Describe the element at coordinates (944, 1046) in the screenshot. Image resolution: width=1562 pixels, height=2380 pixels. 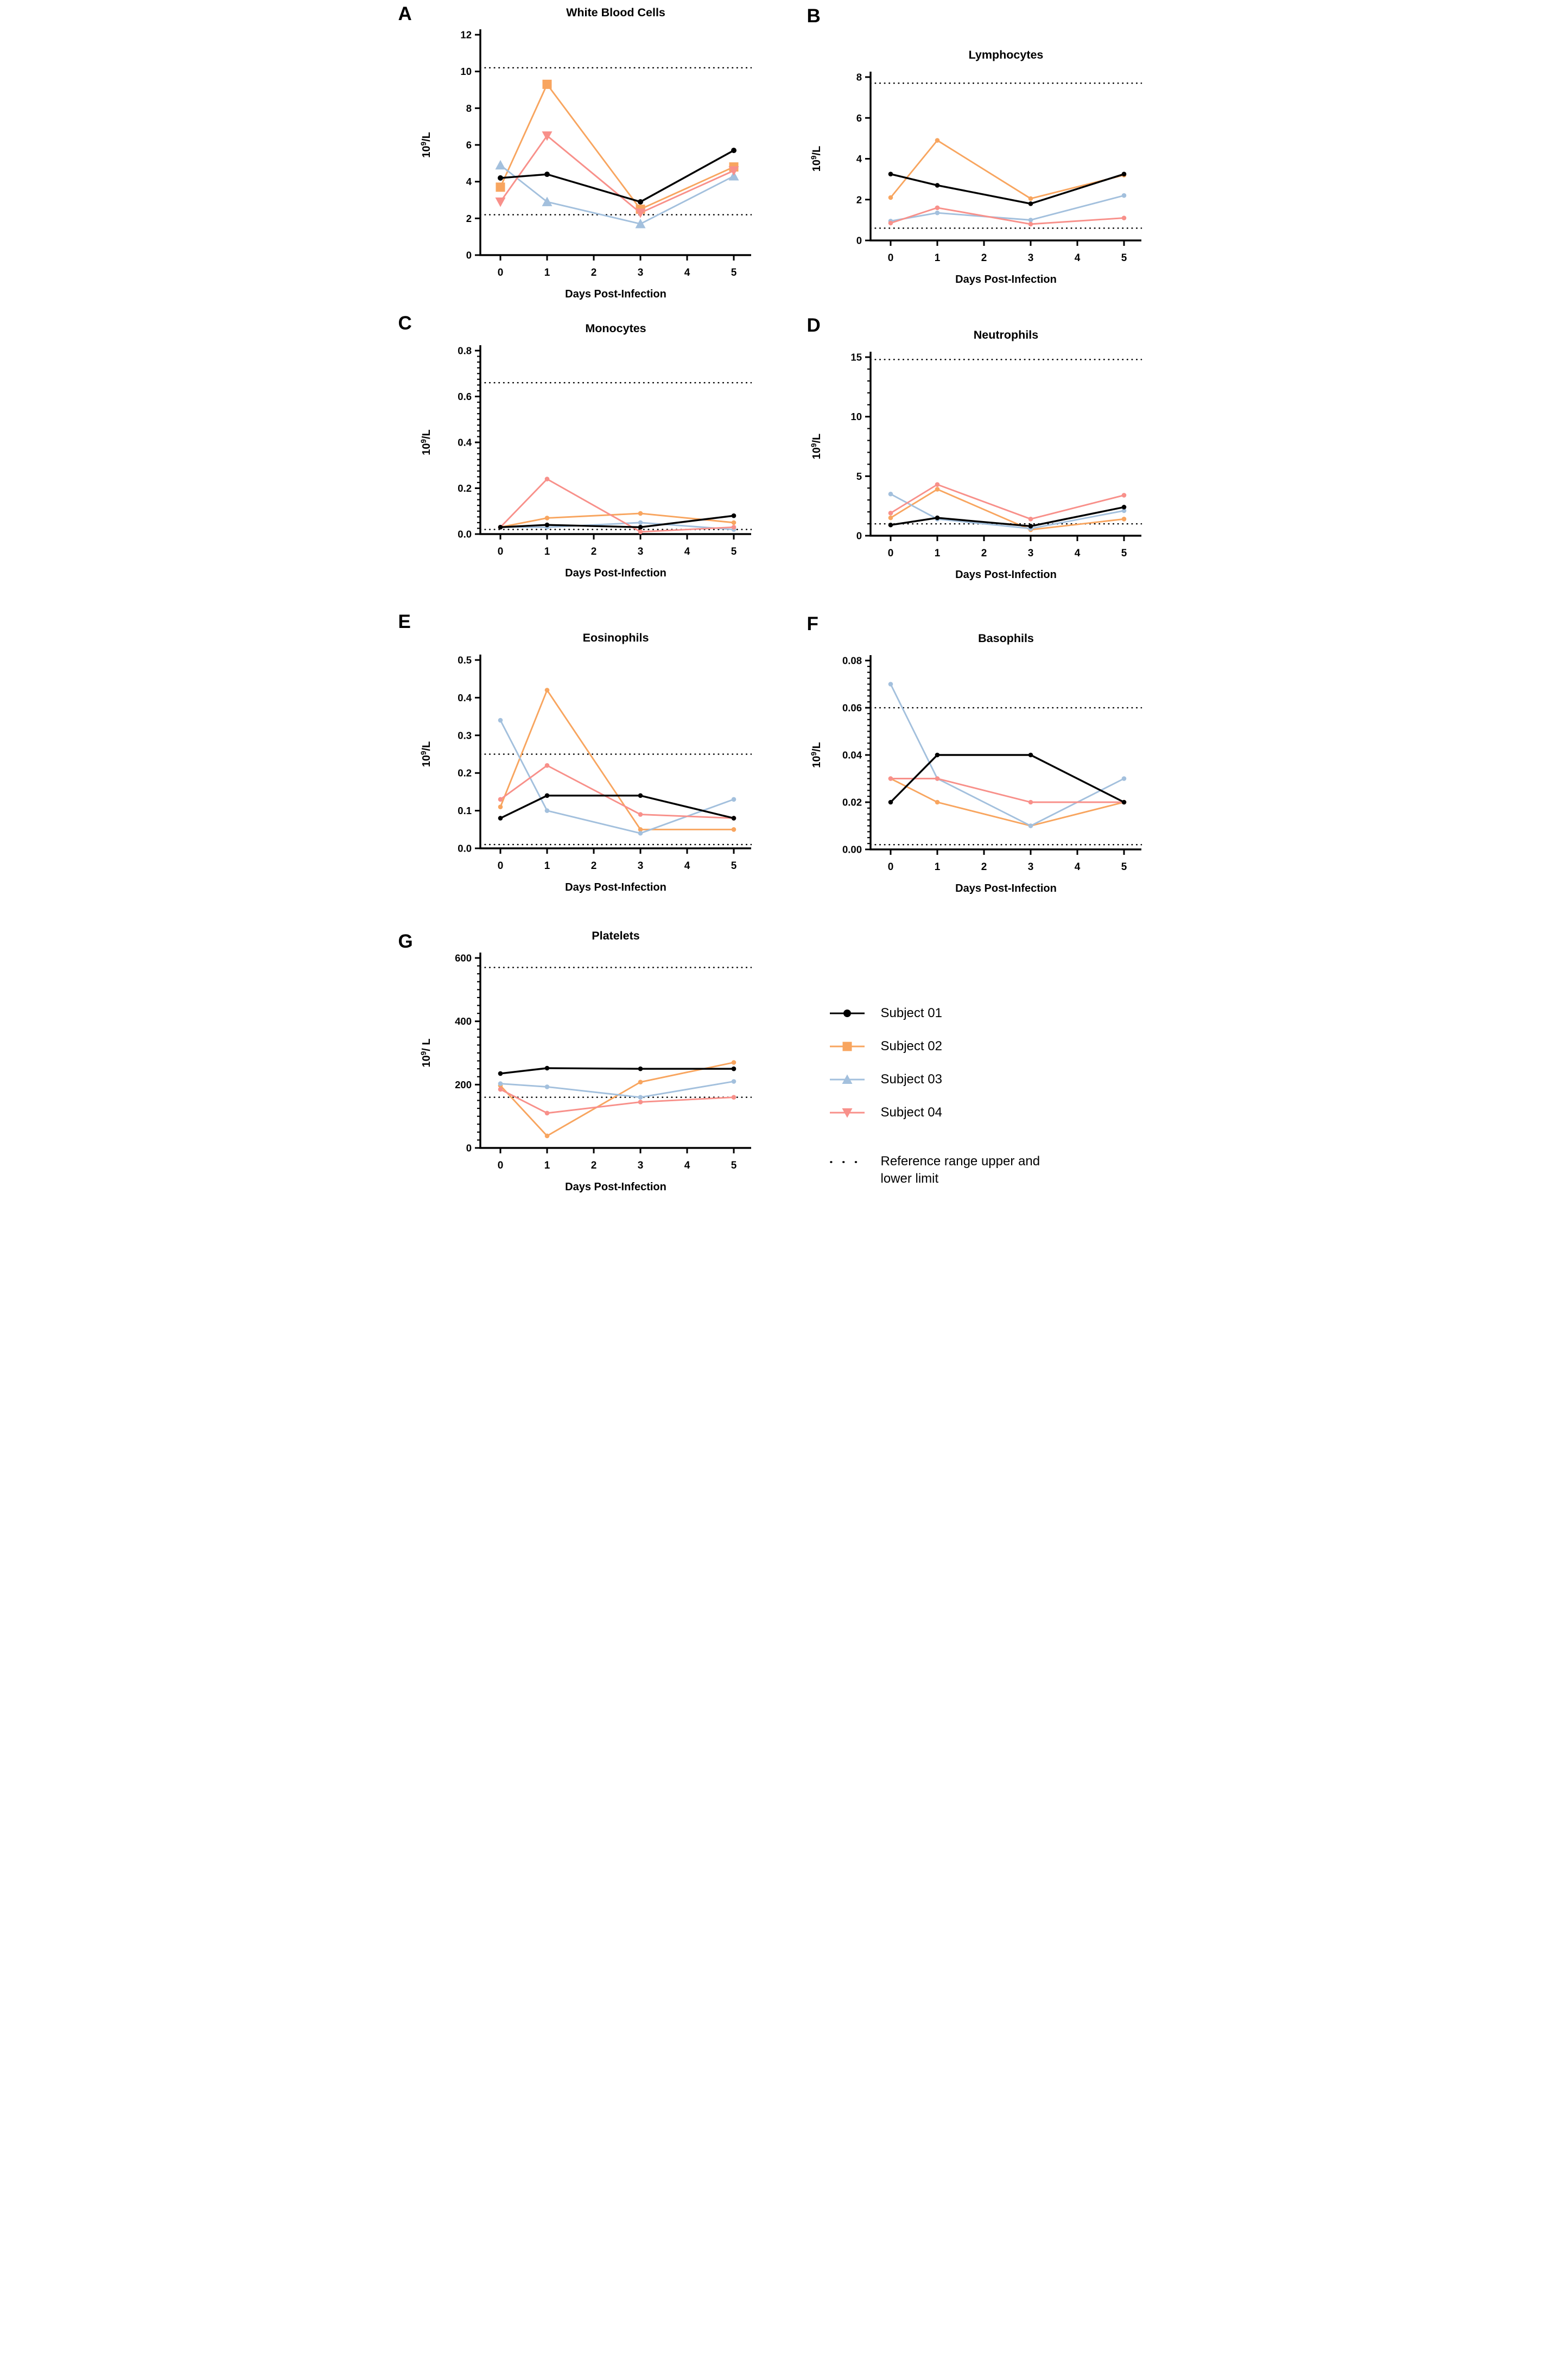
I see `legend-item-subject-02: Subject 02` at that location.